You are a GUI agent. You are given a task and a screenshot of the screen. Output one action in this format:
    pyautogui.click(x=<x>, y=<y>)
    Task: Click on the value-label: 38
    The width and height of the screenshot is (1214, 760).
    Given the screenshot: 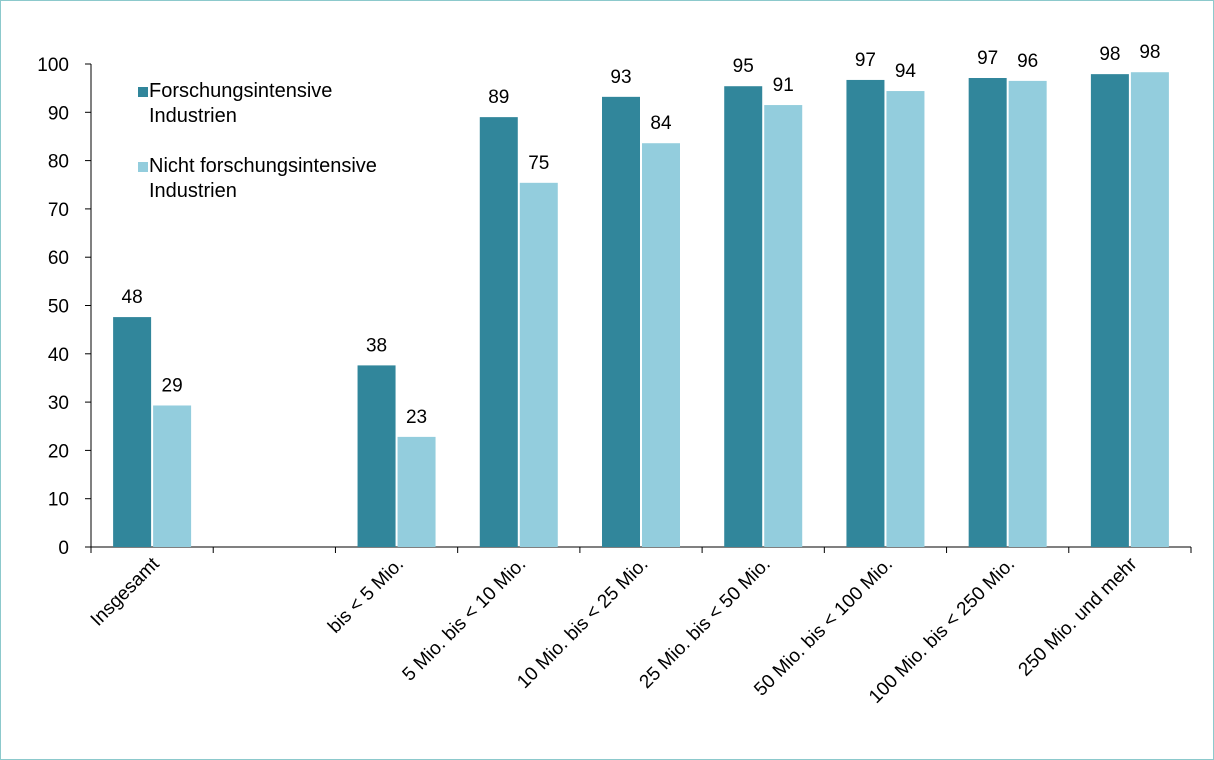 What is the action you would take?
    pyautogui.click(x=376, y=345)
    